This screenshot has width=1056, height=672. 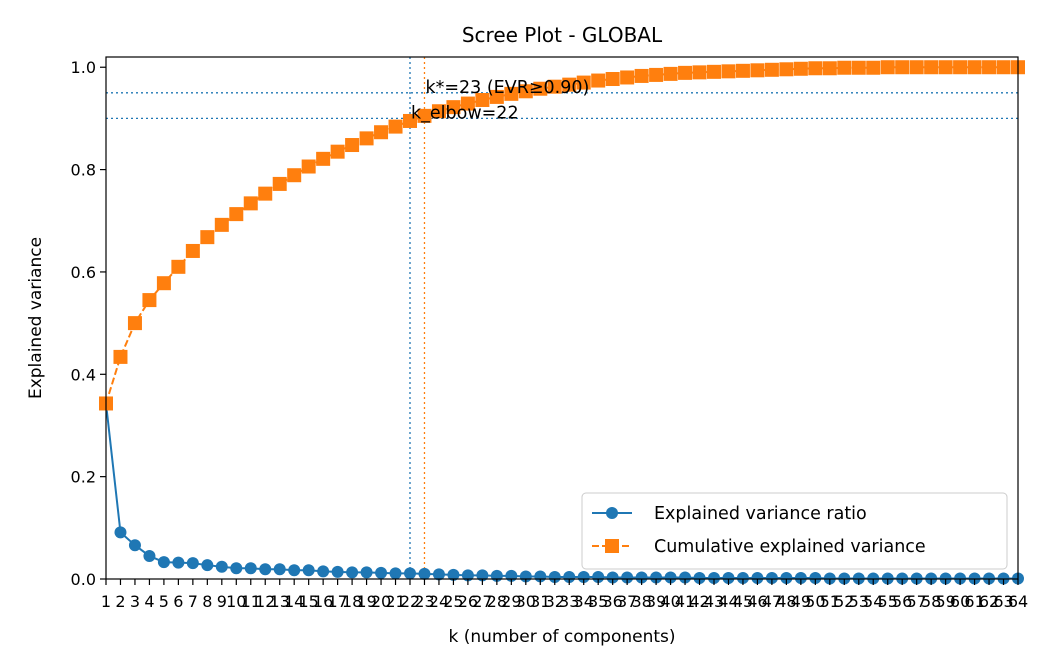 I want to click on chart-title: Scree Plot - GLOBAL, so click(x=562, y=35).